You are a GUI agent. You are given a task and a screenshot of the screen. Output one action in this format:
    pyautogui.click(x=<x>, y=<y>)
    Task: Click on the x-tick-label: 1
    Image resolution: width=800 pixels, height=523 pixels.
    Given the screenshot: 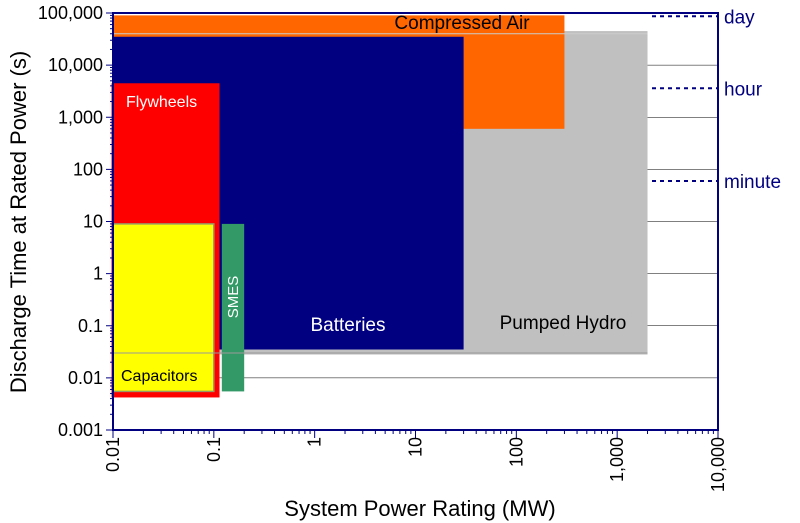 What is the action you would take?
    pyautogui.click(x=315, y=442)
    